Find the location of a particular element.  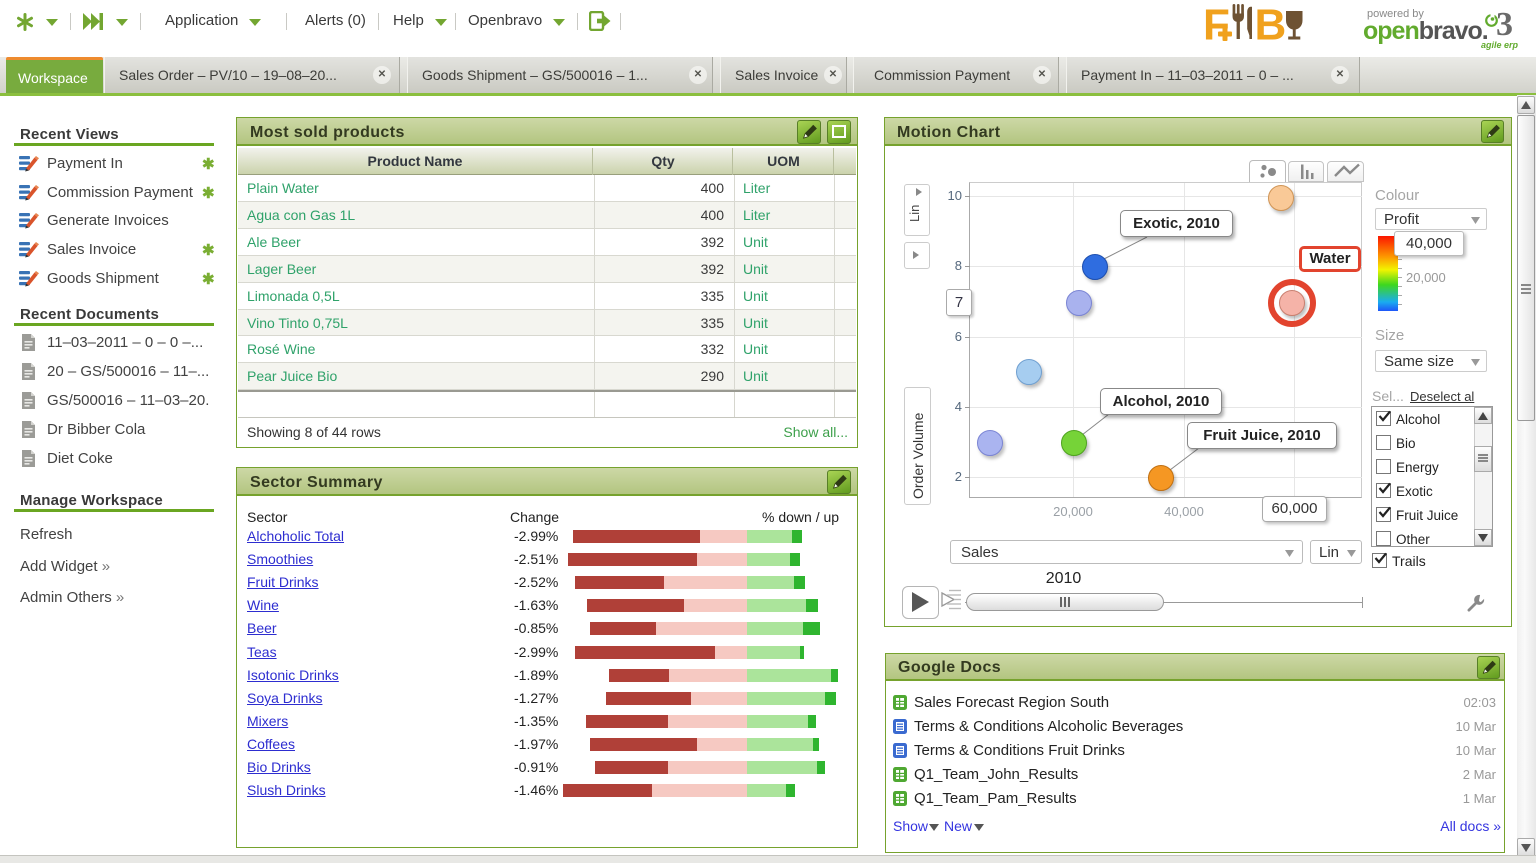

svg-text: B is located at coordinates (1271, 25).